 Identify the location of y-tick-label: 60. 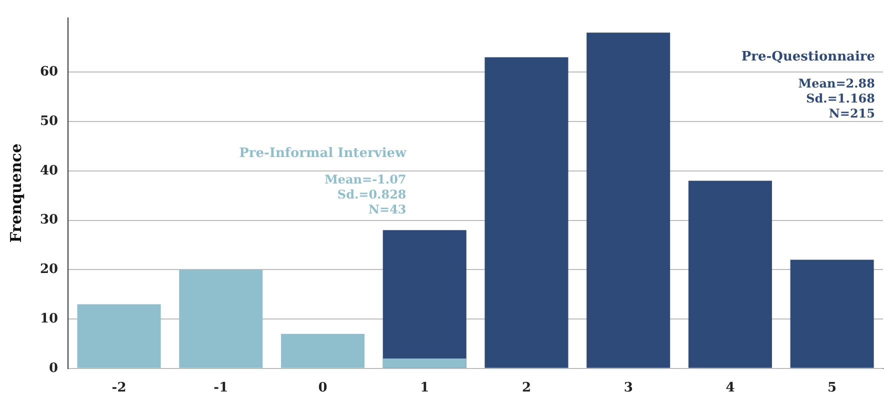
(49, 72).